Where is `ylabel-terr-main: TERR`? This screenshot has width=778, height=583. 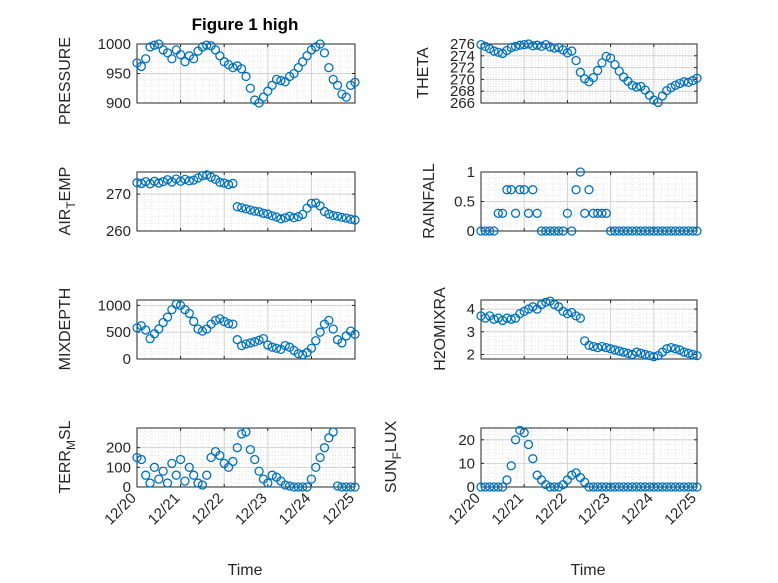
ylabel-terr-main: TERR is located at coordinates (65, 472).